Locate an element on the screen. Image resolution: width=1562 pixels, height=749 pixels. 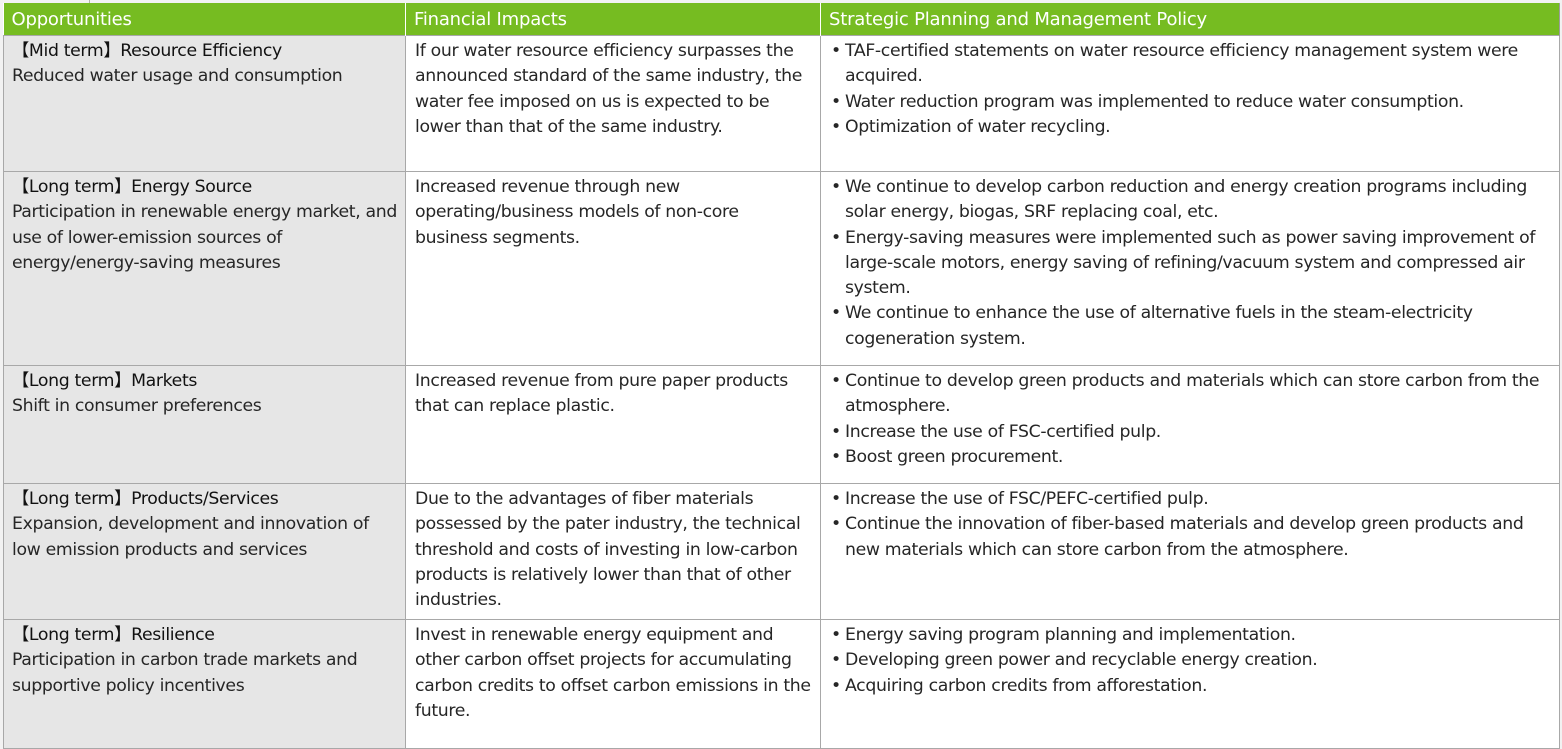
header-strategic-planning: Strategic Planning and Management Policy is located at coordinates (1190, 19).